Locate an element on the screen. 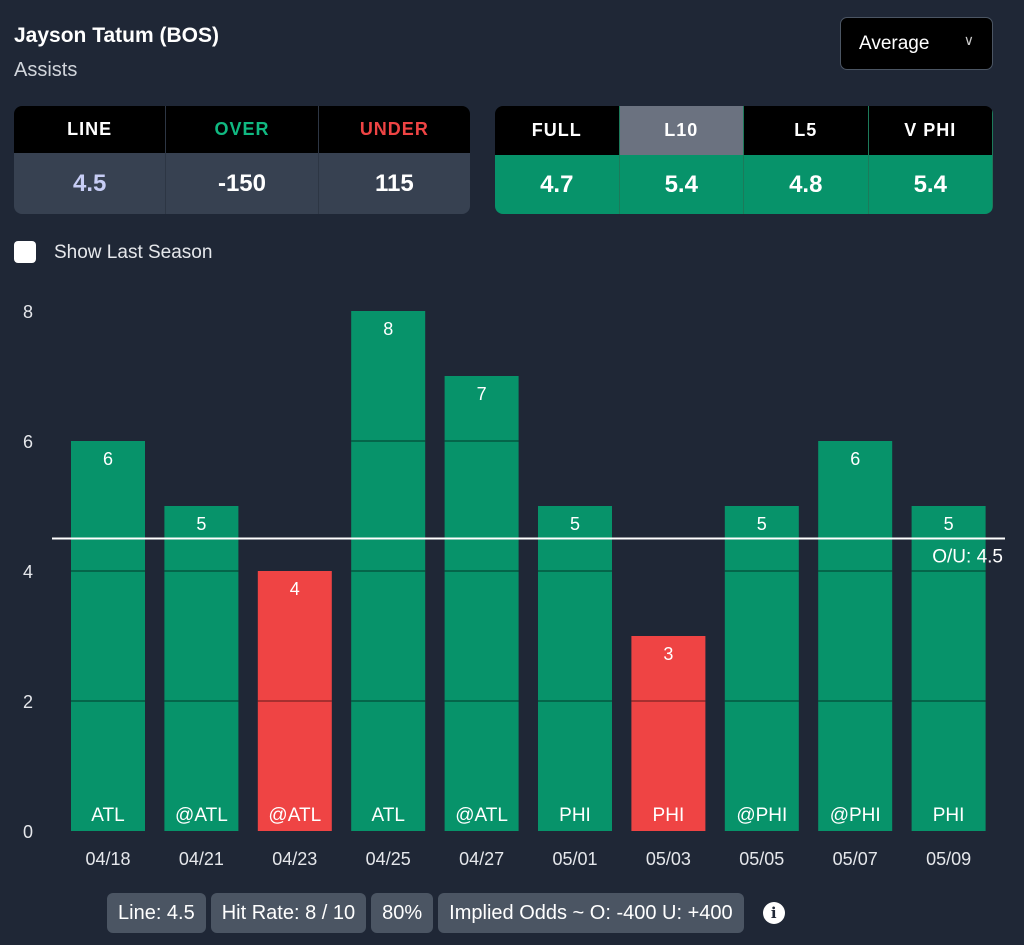 The width and height of the screenshot is (1024, 945). avg-value: 4.8 is located at coordinates (806, 184).